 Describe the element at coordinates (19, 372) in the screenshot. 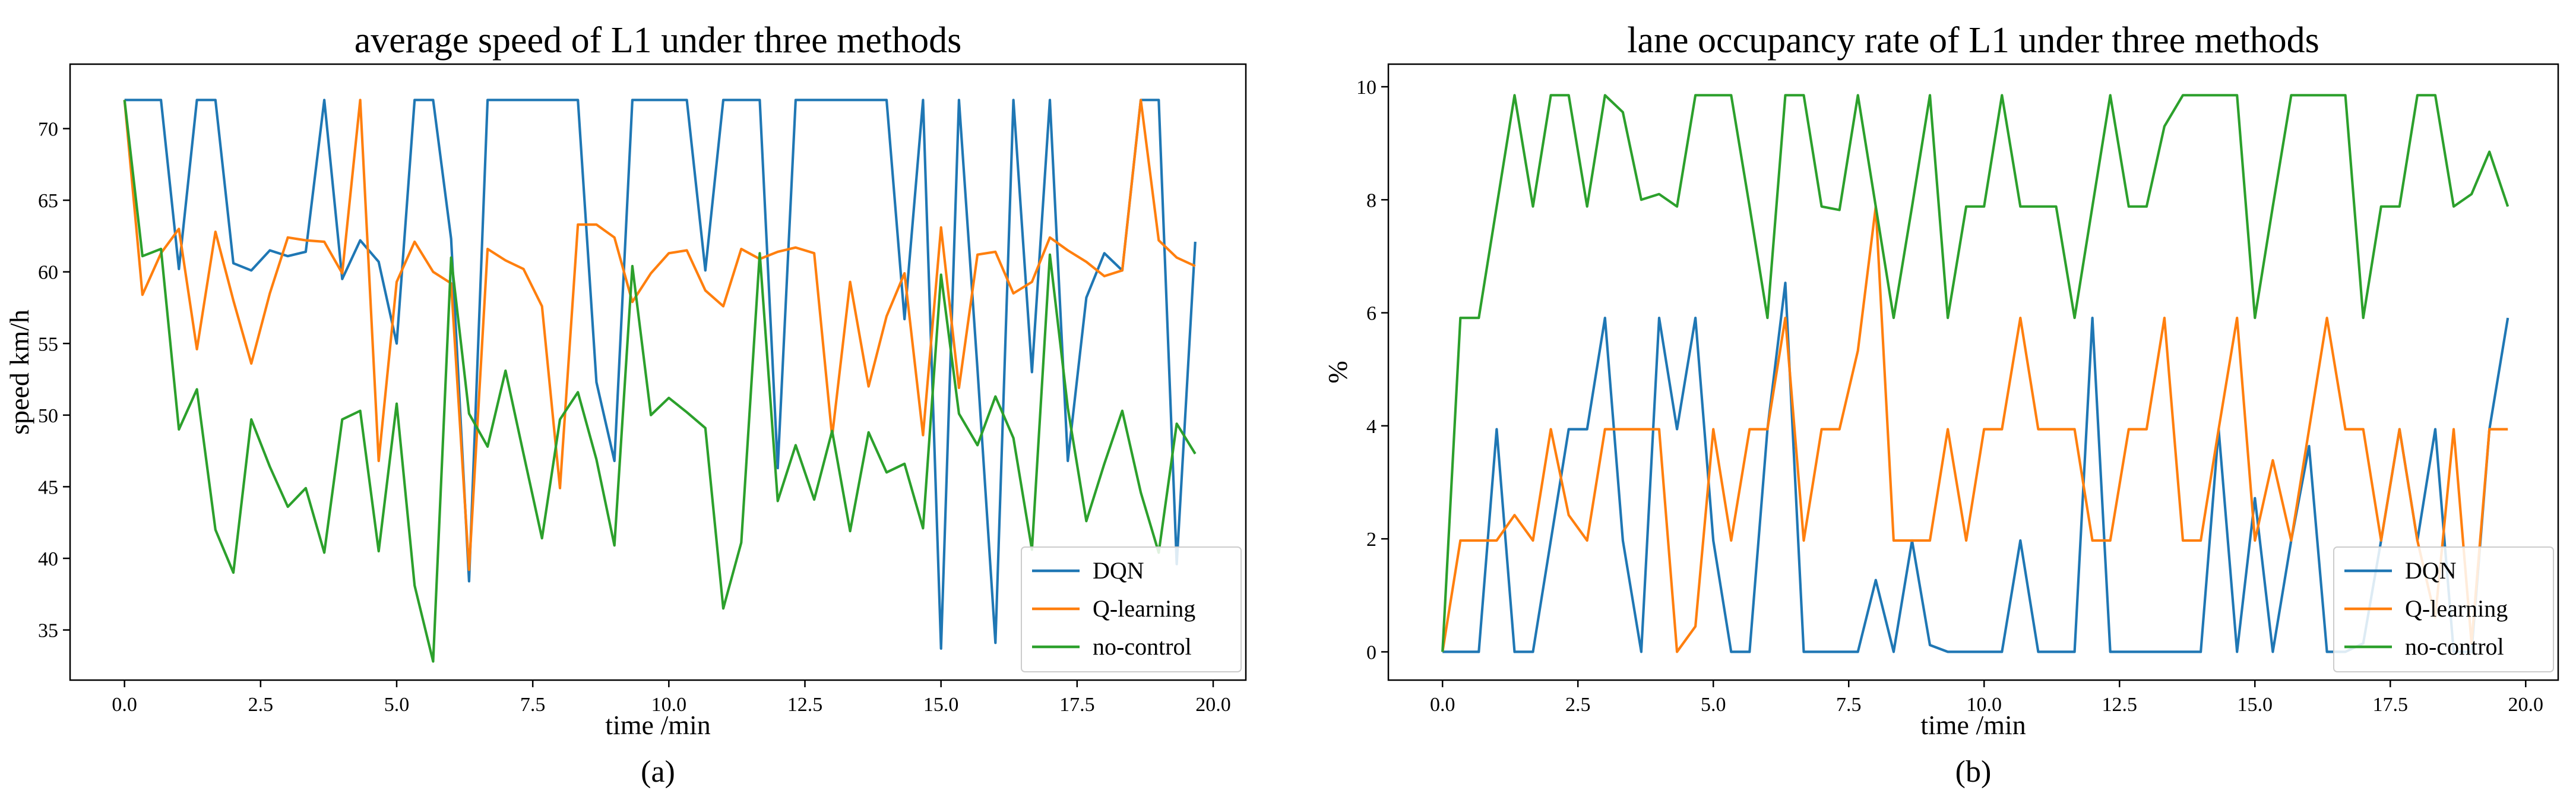

I see `y-axis-label: speed km/h` at that location.